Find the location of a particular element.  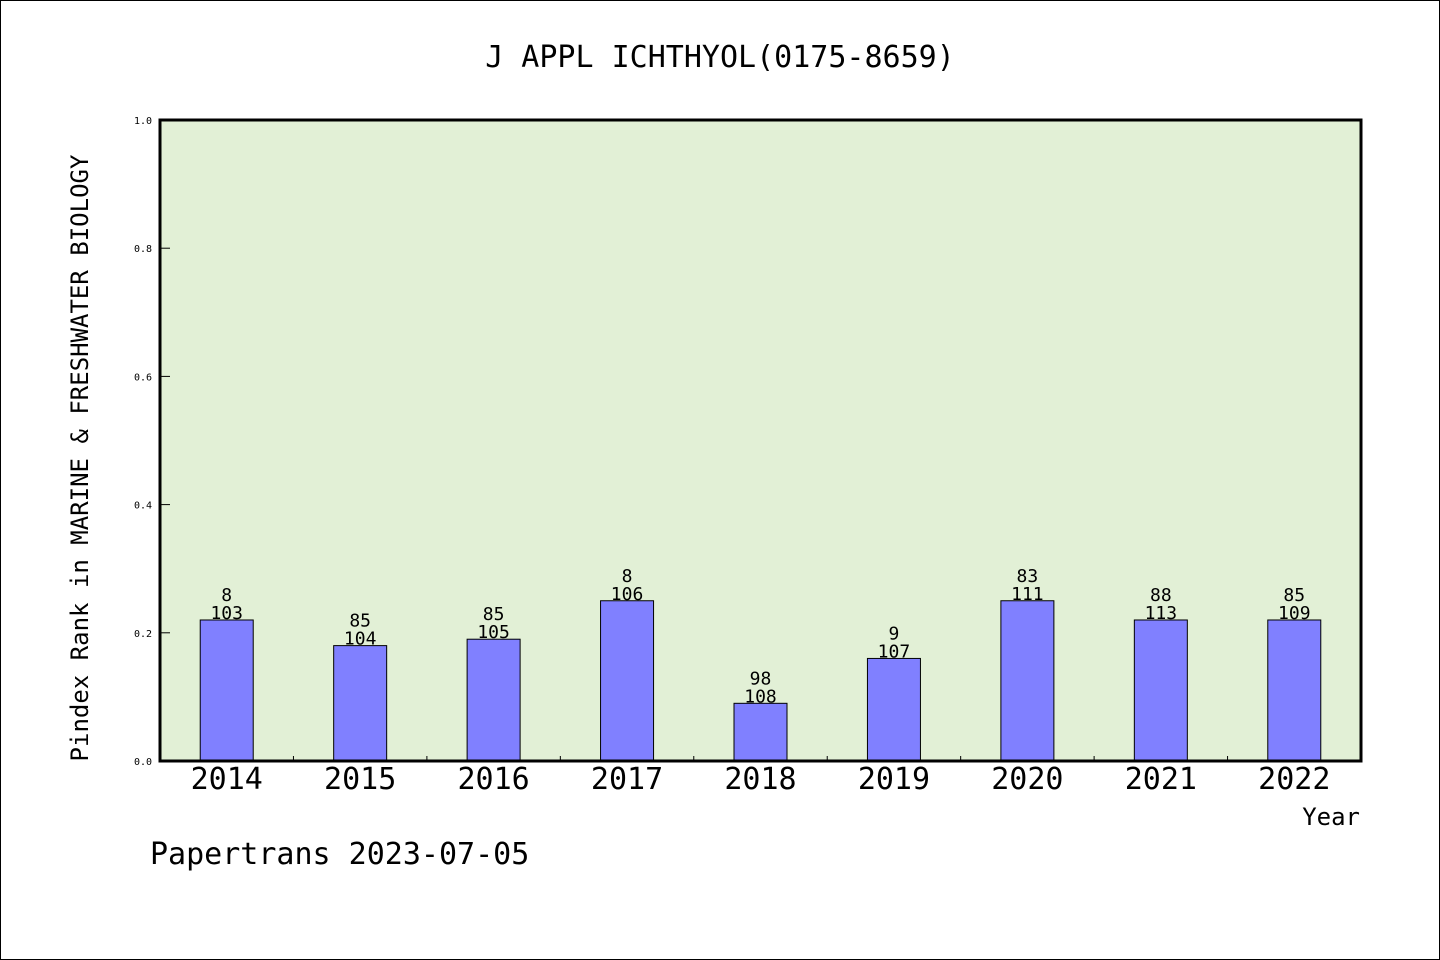

x-tick-label: 2015 is located at coordinates (360, 779).